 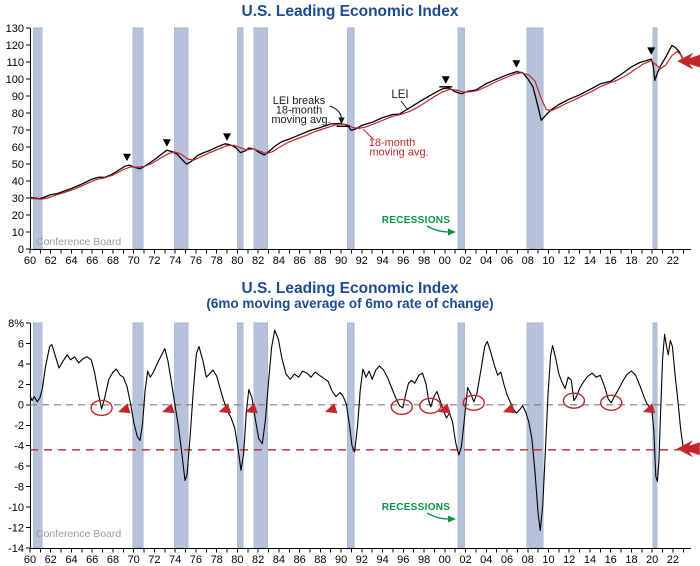 What do you see at coordinates (507, 560) in the screenshot?
I see `x-tick-label: 06` at bounding box center [507, 560].